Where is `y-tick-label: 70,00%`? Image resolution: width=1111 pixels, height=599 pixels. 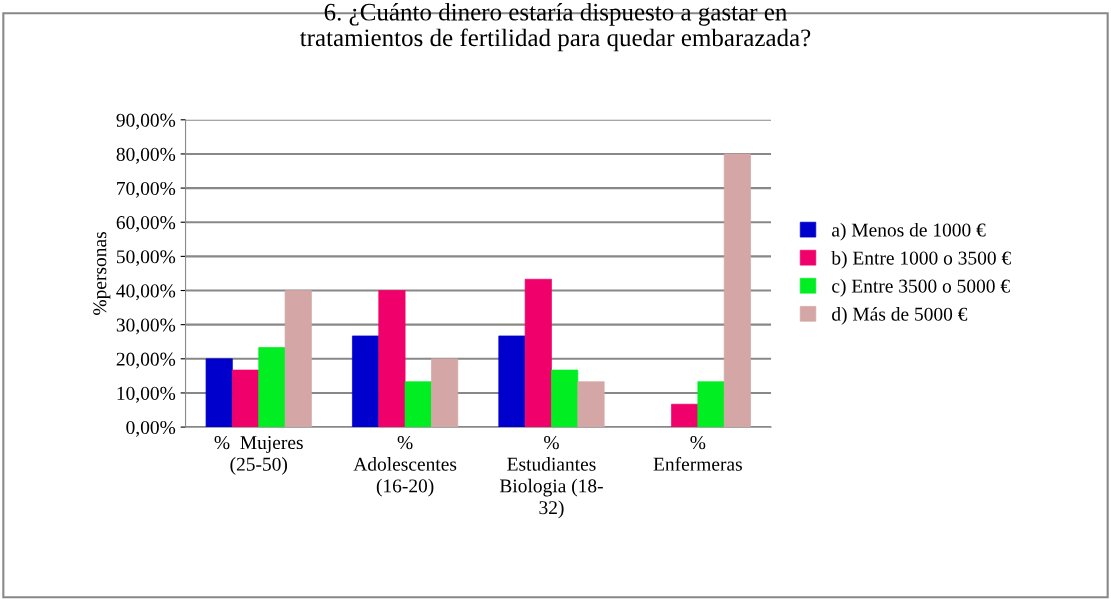
y-tick-label: 70,00% is located at coordinates (146, 189).